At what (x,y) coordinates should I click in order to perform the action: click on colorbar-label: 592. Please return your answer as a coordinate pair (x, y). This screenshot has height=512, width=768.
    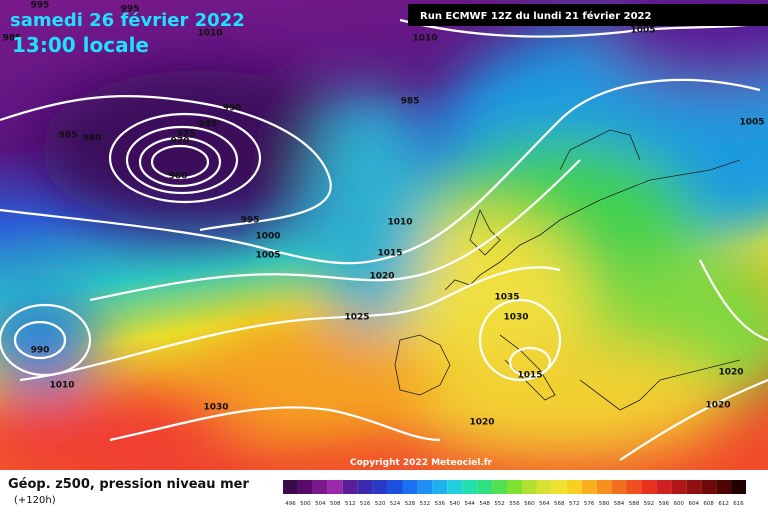
    Looking at the image, I should click on (649, 504).